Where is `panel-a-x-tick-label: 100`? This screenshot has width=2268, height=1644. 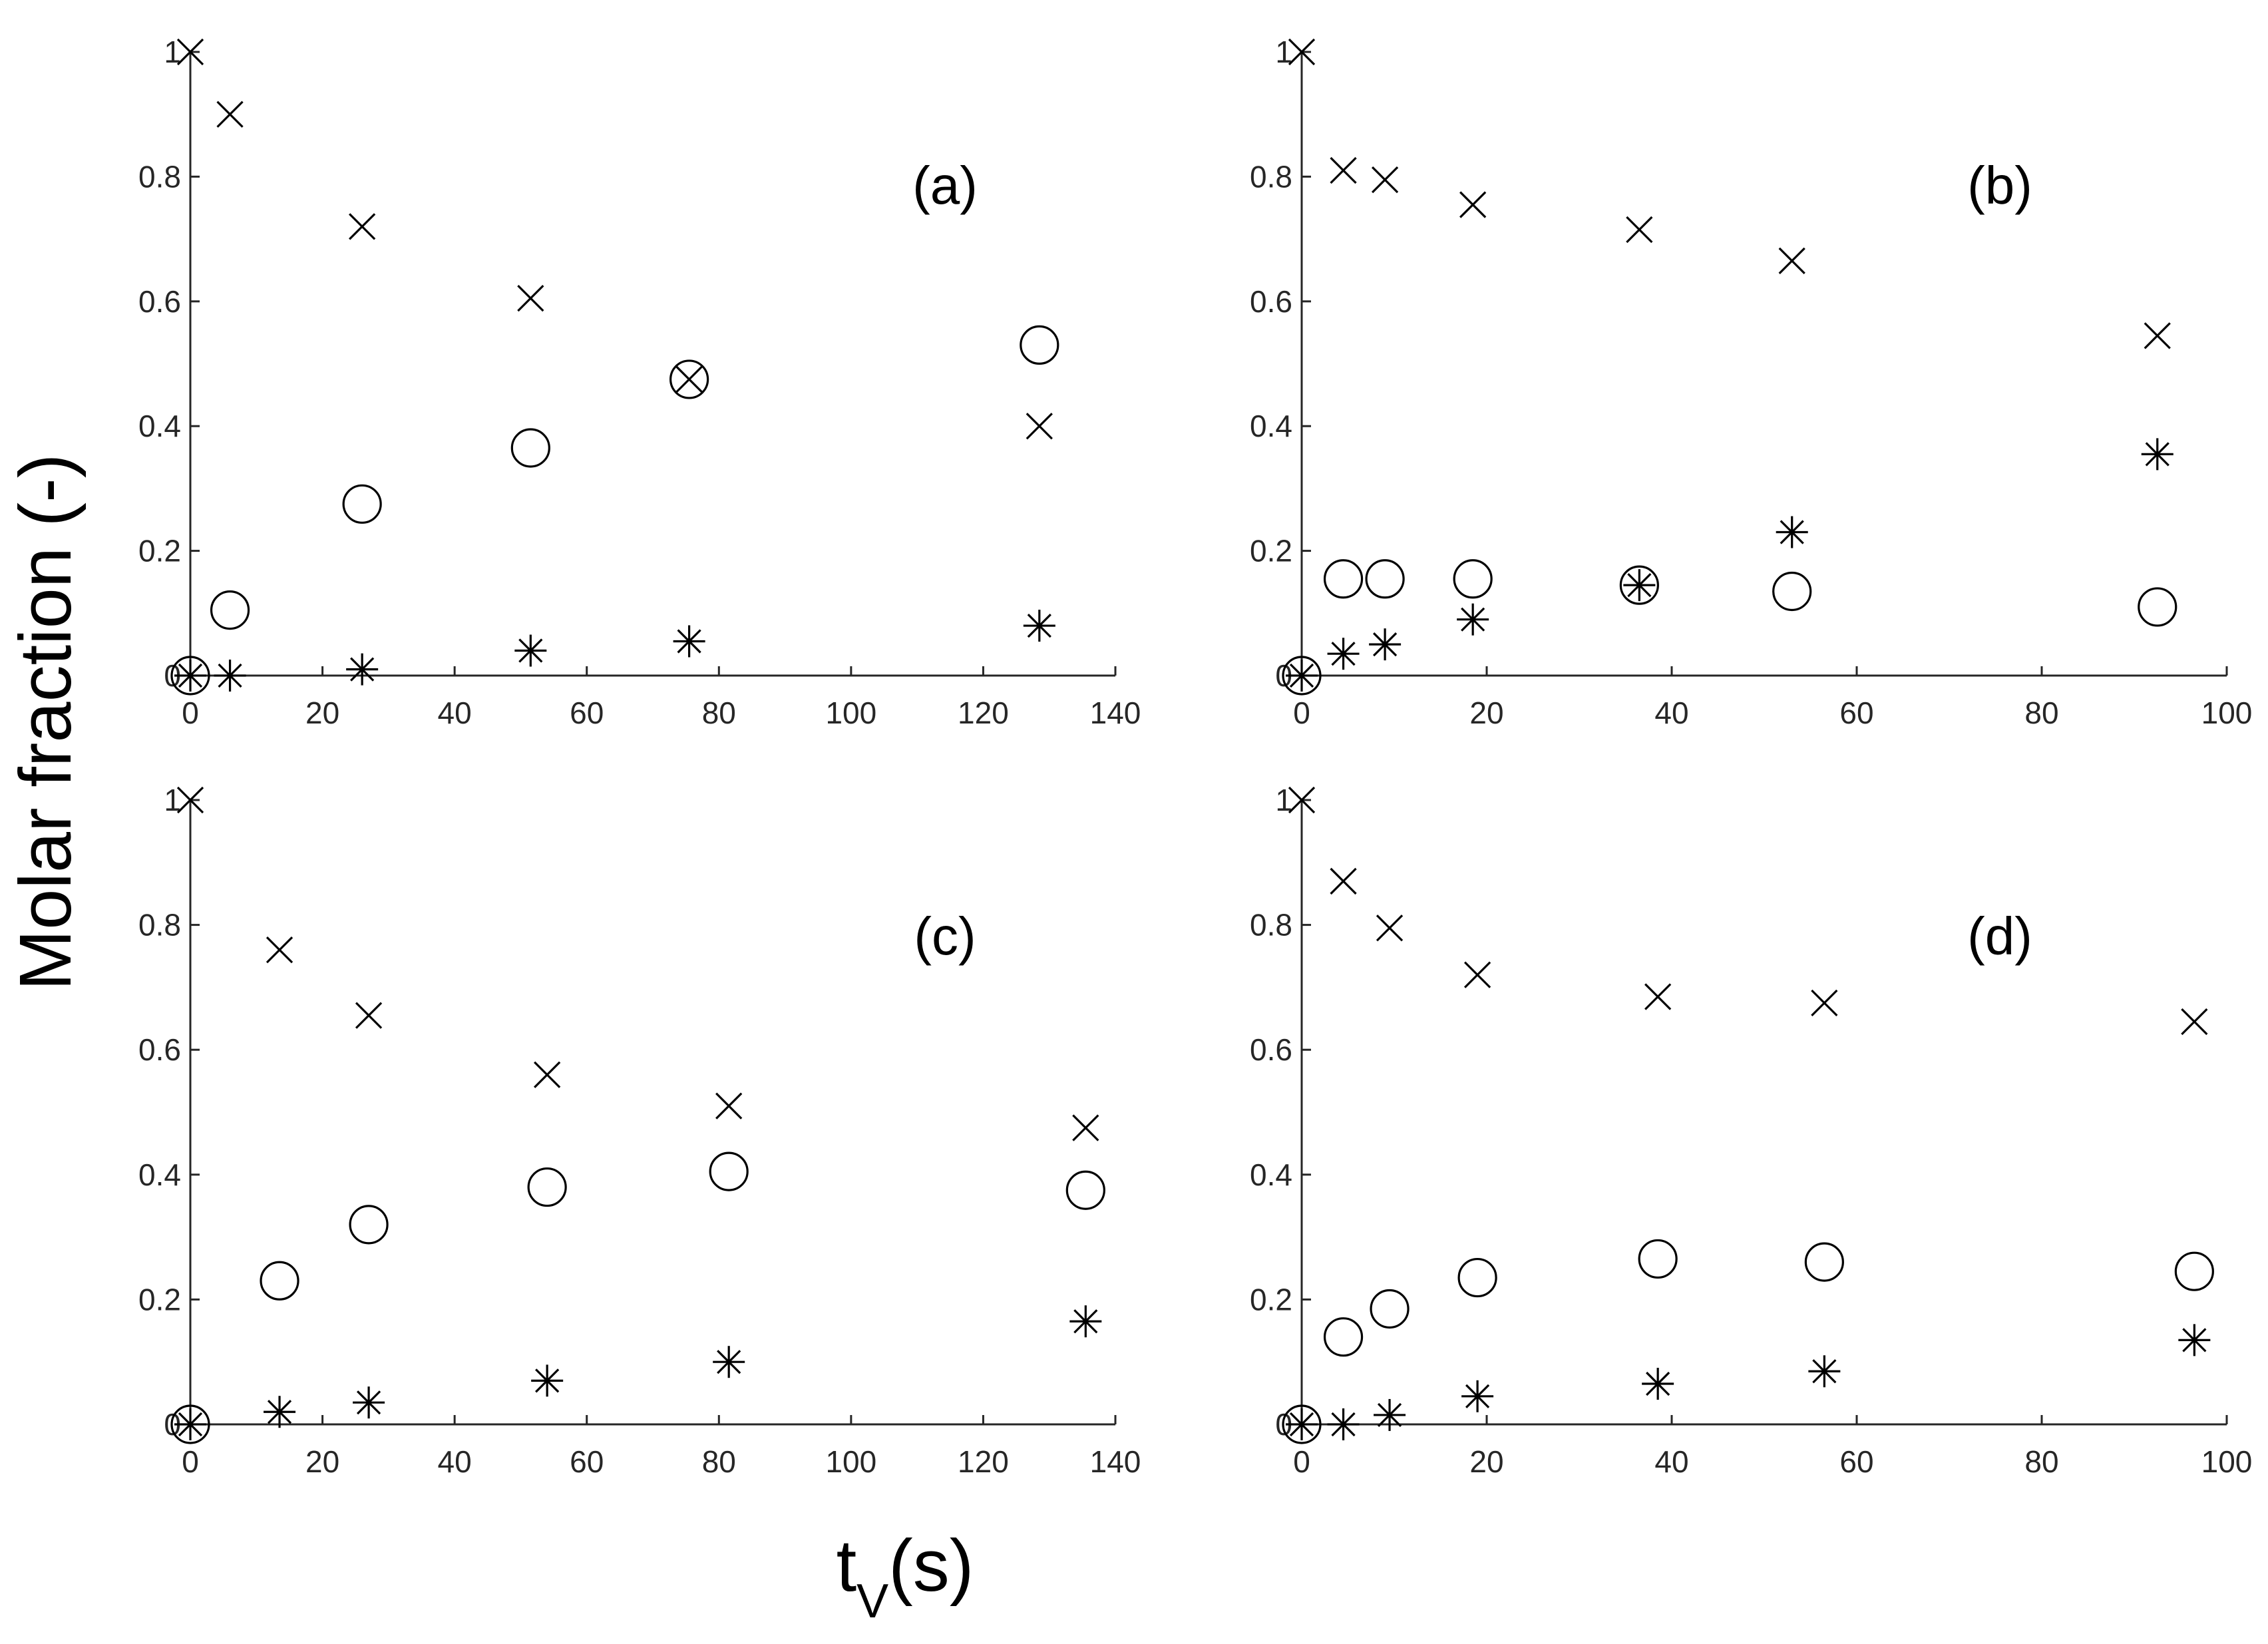 panel-a-x-tick-label: 100 is located at coordinates (850, 713).